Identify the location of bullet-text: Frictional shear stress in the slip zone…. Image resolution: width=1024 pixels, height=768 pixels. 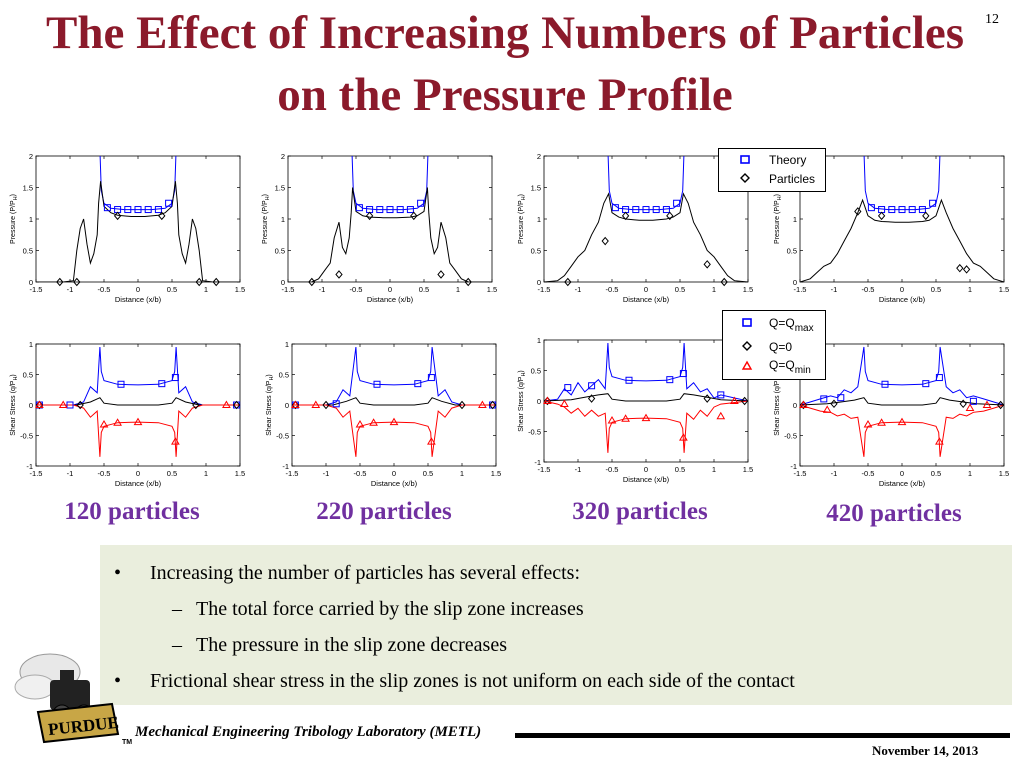
(472, 681).